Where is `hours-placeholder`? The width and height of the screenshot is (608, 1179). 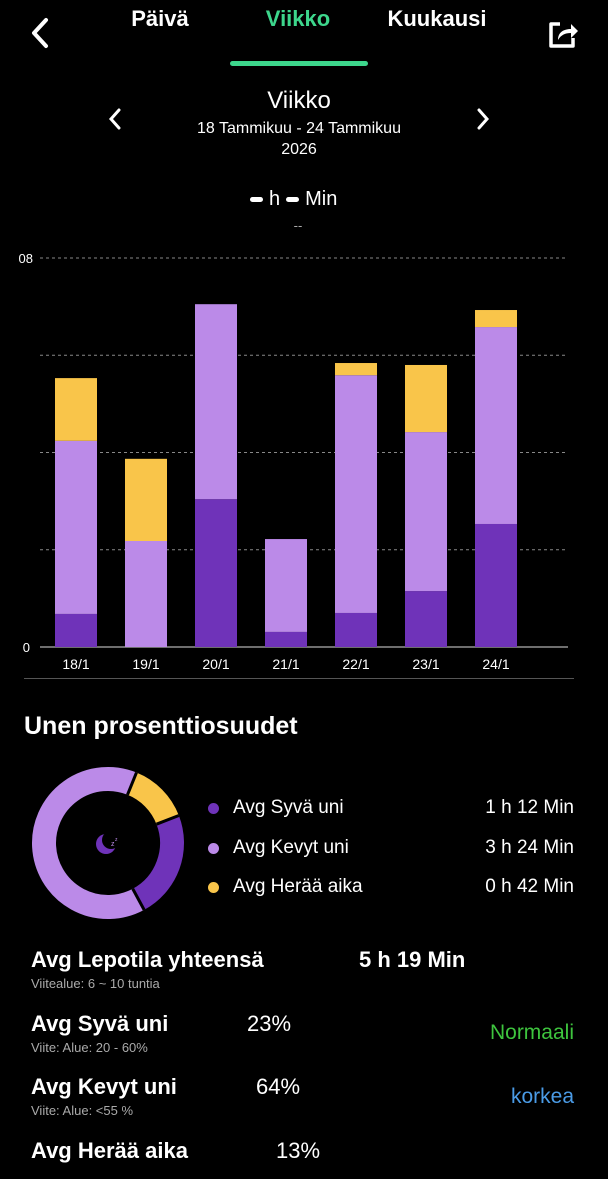 hours-placeholder is located at coordinates (256, 199).